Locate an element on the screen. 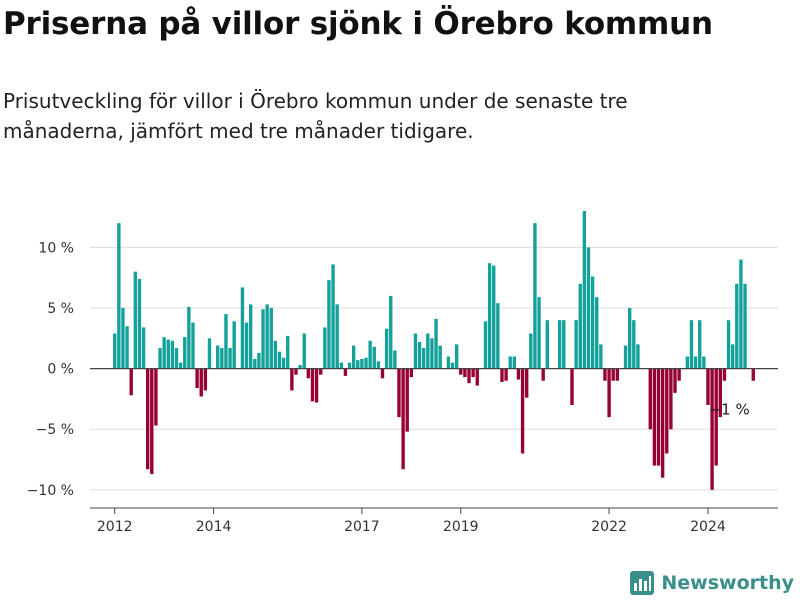 The height and width of the screenshot is (600, 800). x-tick-label: 2022 is located at coordinates (609, 527).